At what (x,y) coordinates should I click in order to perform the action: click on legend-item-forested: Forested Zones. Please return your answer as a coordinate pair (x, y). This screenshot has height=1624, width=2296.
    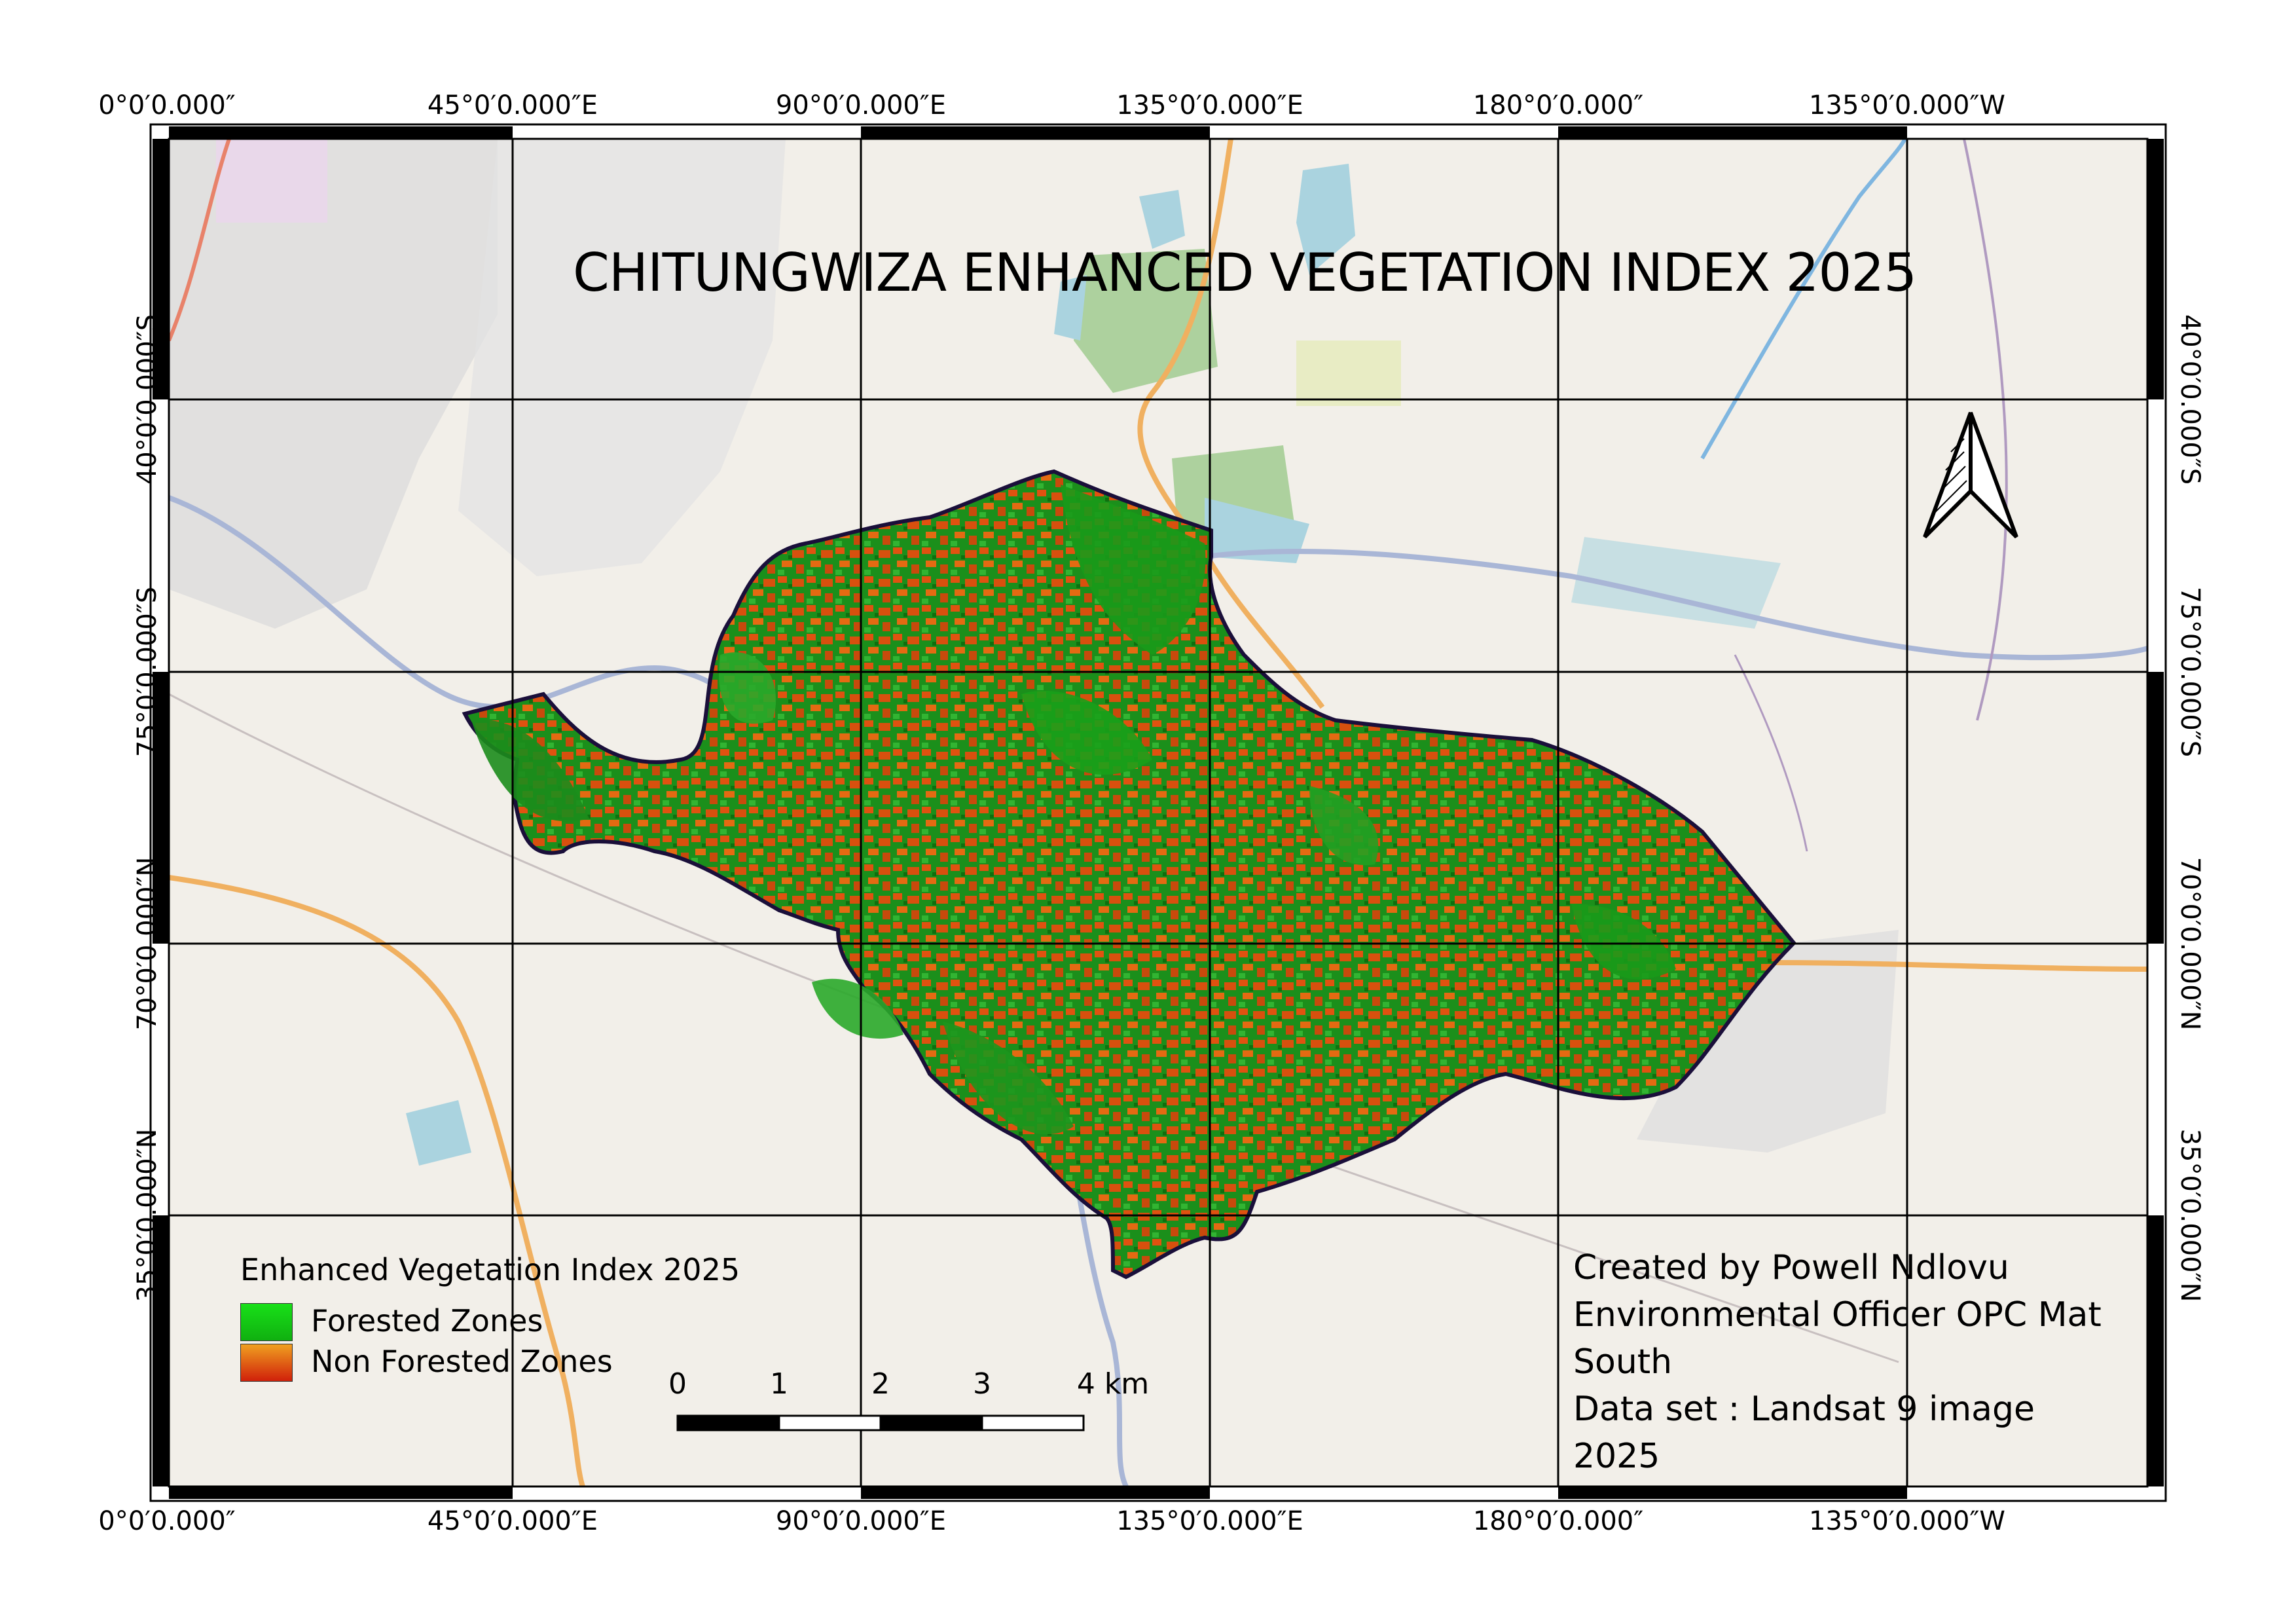
    Looking at the image, I should click on (427, 1320).